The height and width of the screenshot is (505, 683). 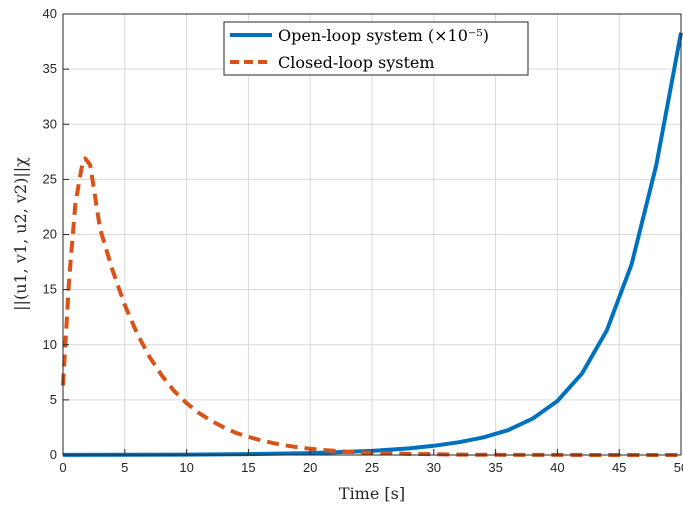 What do you see at coordinates (53, 399) in the screenshot?
I see `y-tick-label: 5` at bounding box center [53, 399].